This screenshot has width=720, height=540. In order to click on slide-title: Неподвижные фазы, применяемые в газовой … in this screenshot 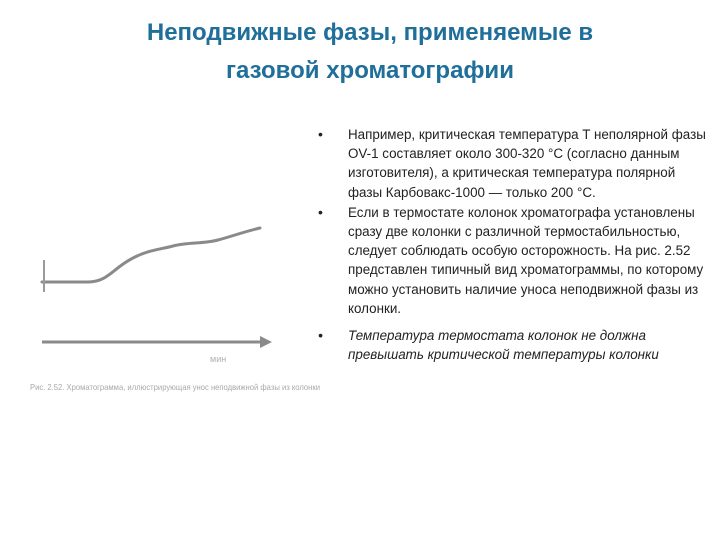, I will do `click(370, 52)`.